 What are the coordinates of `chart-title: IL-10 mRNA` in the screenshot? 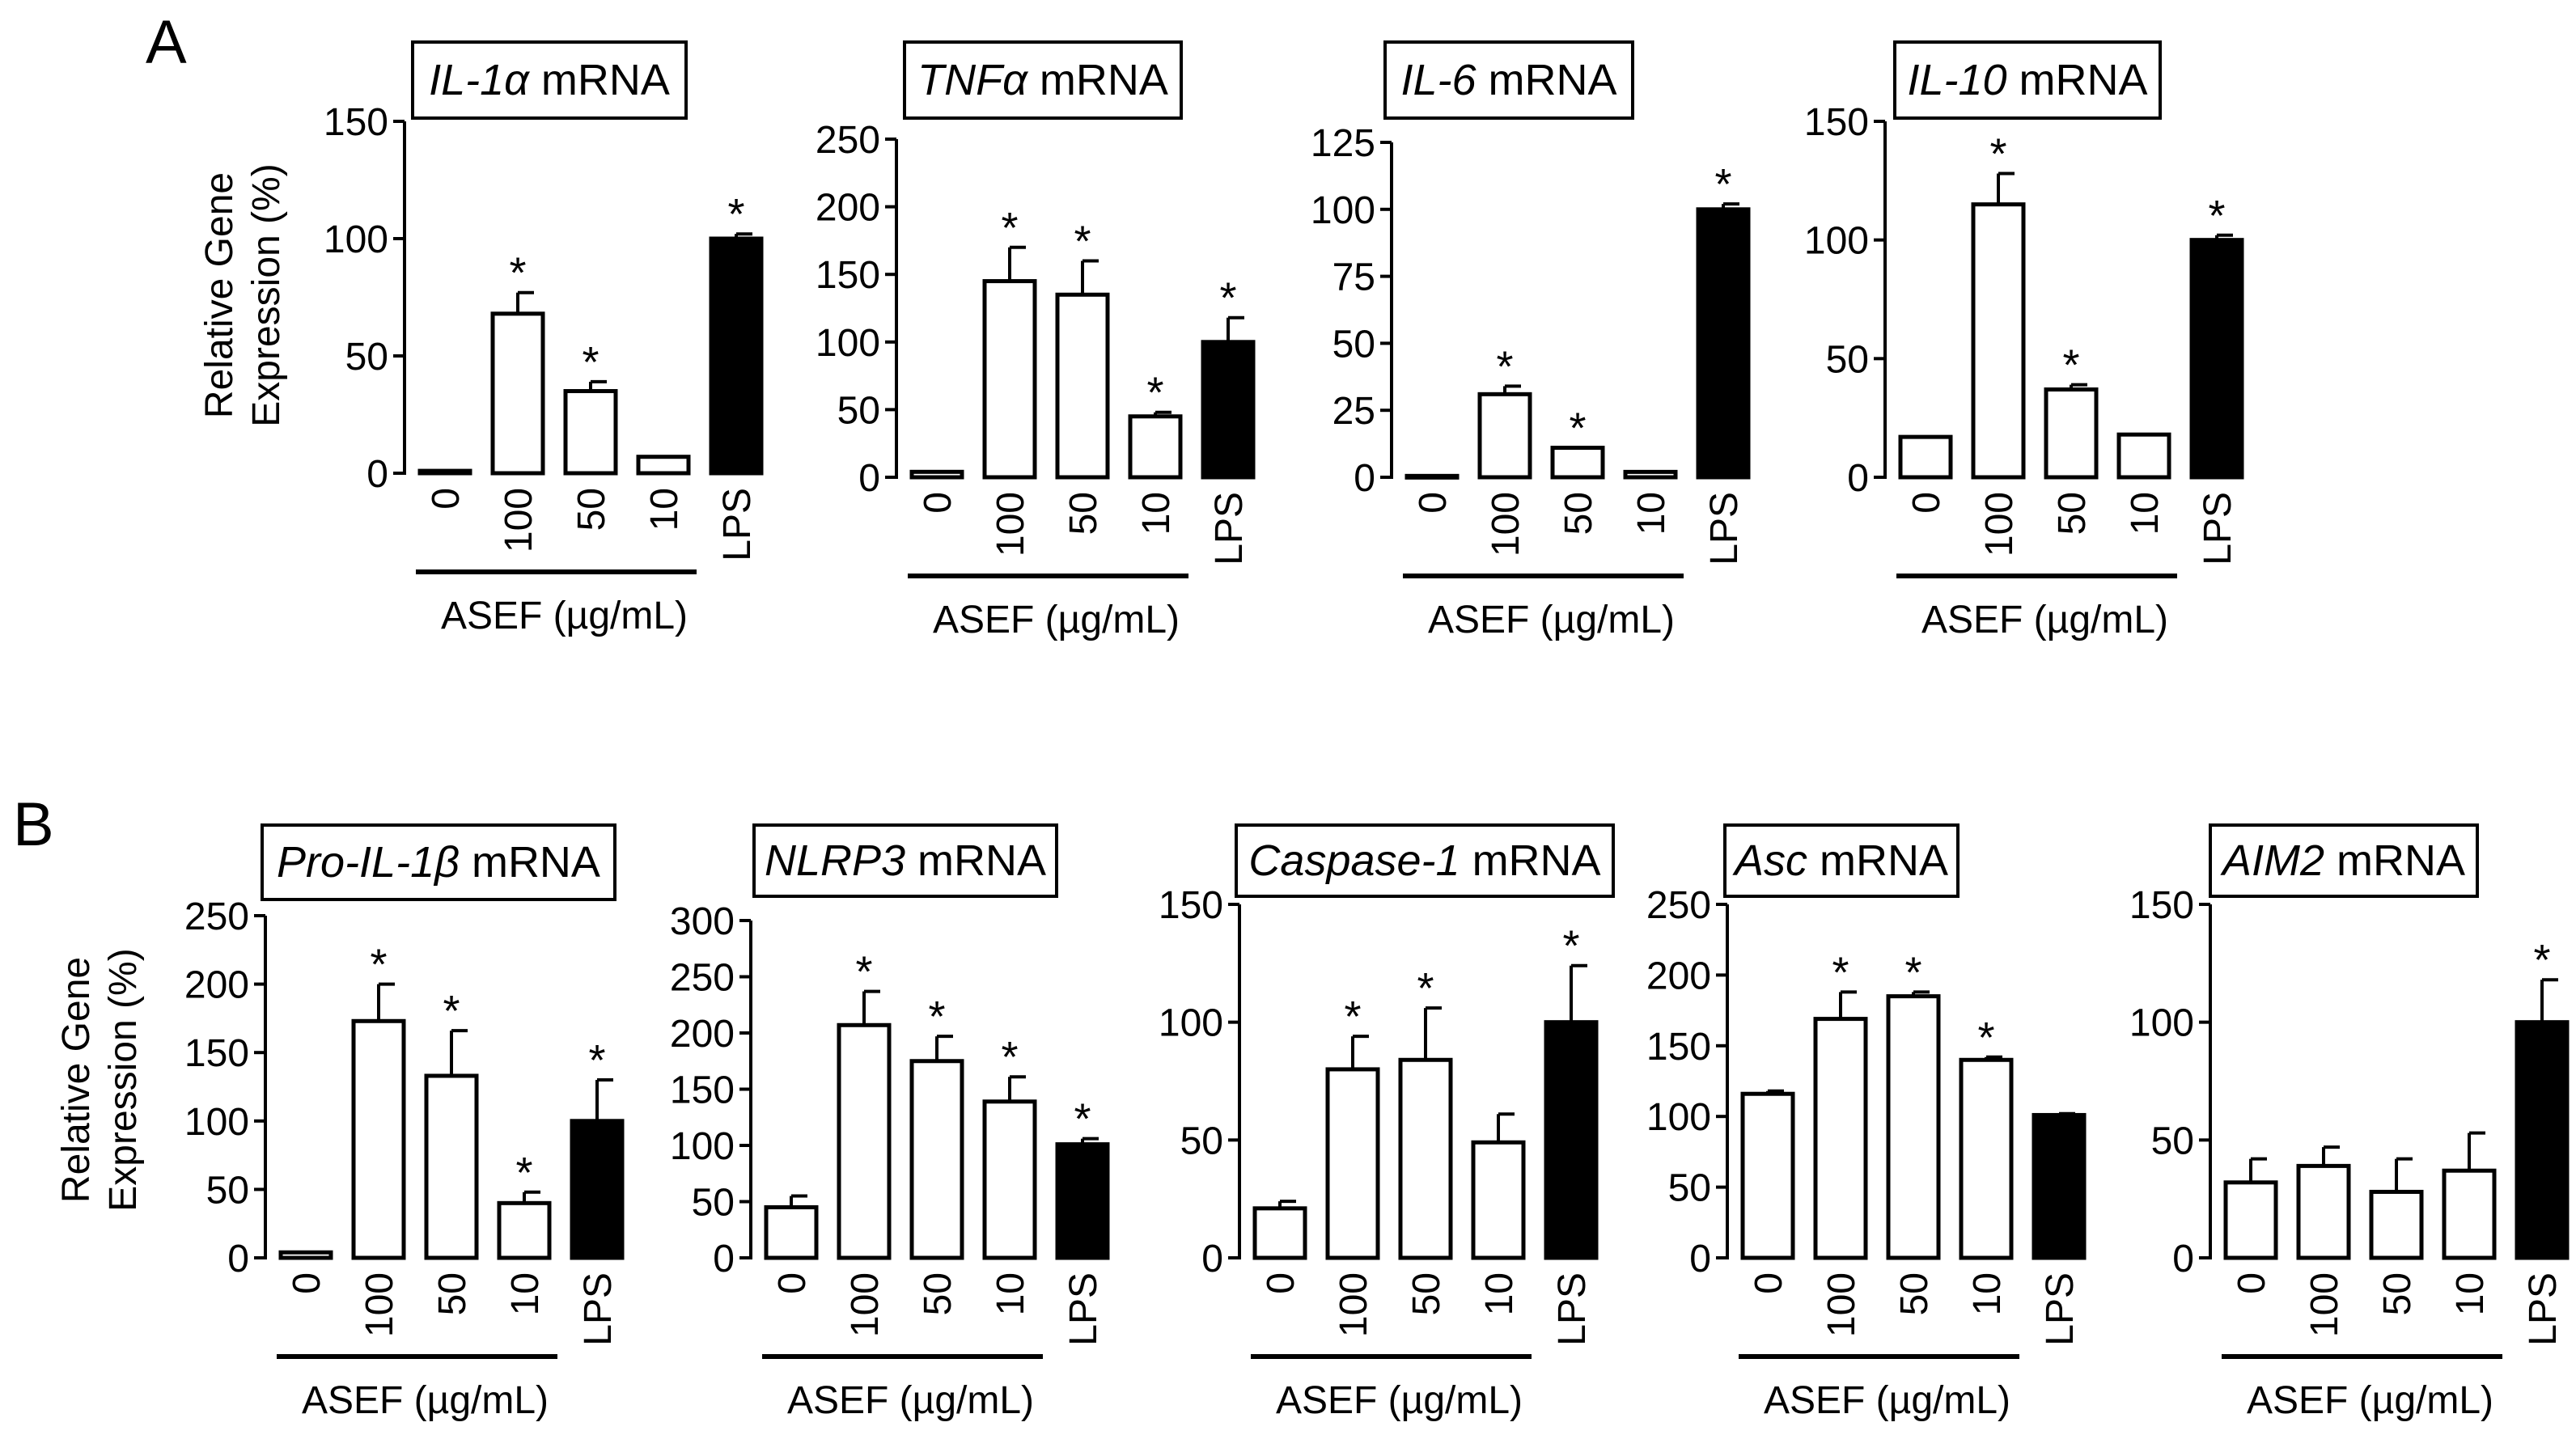 It's located at (2027, 80).